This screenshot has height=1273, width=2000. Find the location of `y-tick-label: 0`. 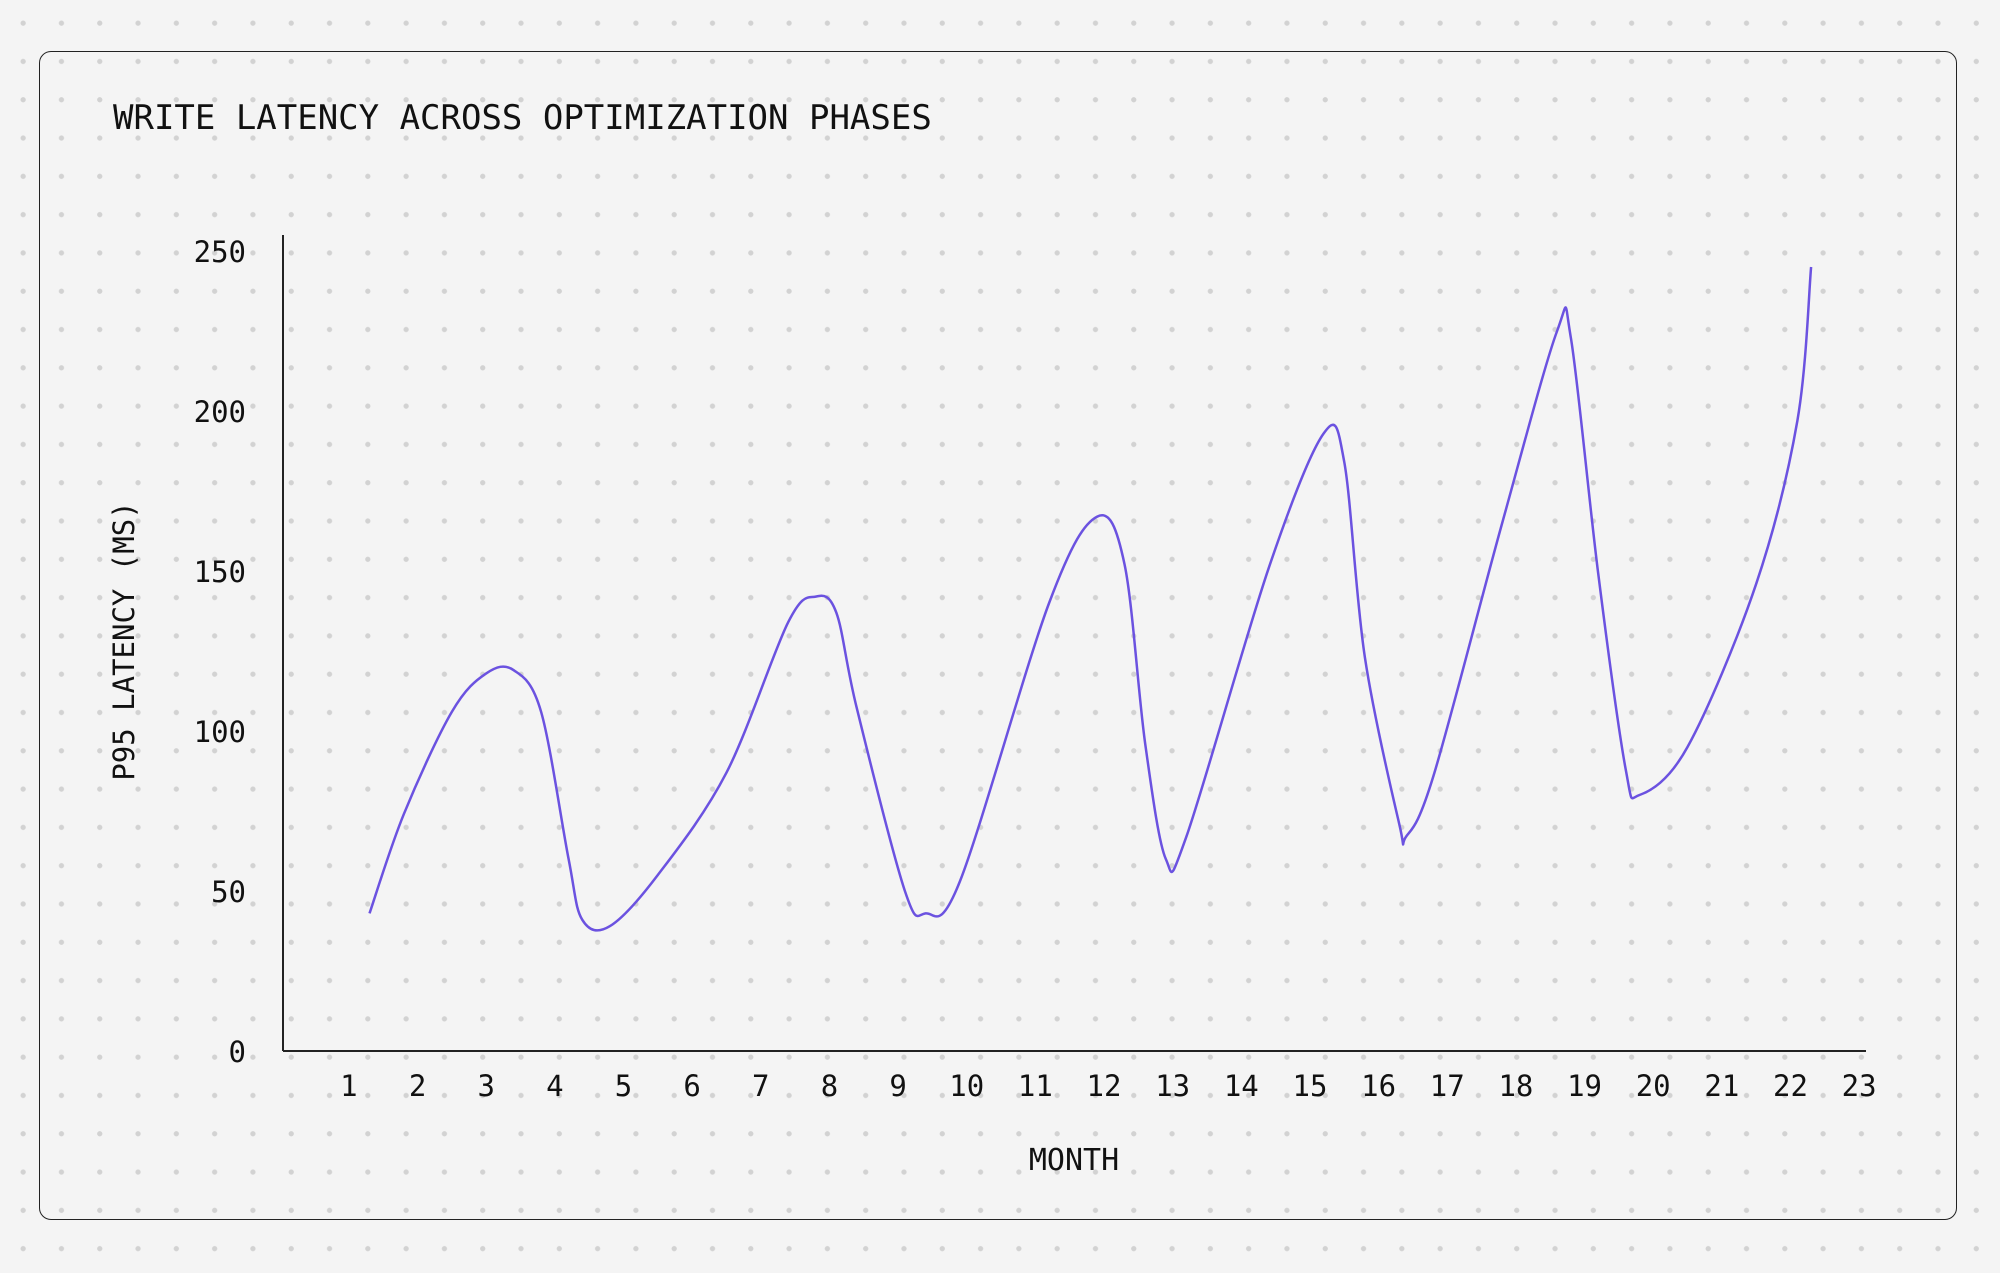

y-tick-label: 0 is located at coordinates (237, 1052).